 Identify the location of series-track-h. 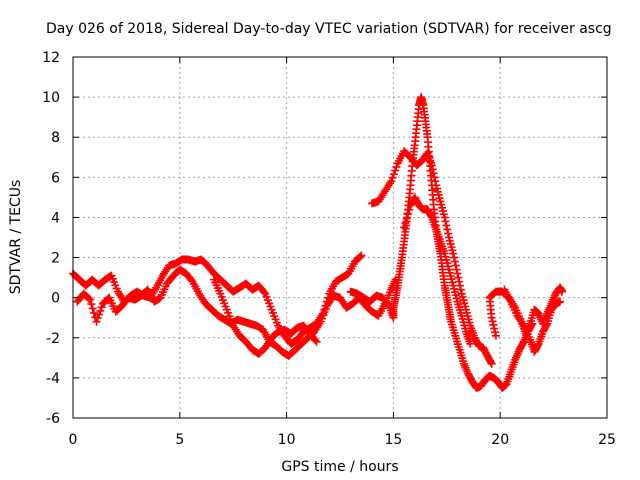
(532, 320).